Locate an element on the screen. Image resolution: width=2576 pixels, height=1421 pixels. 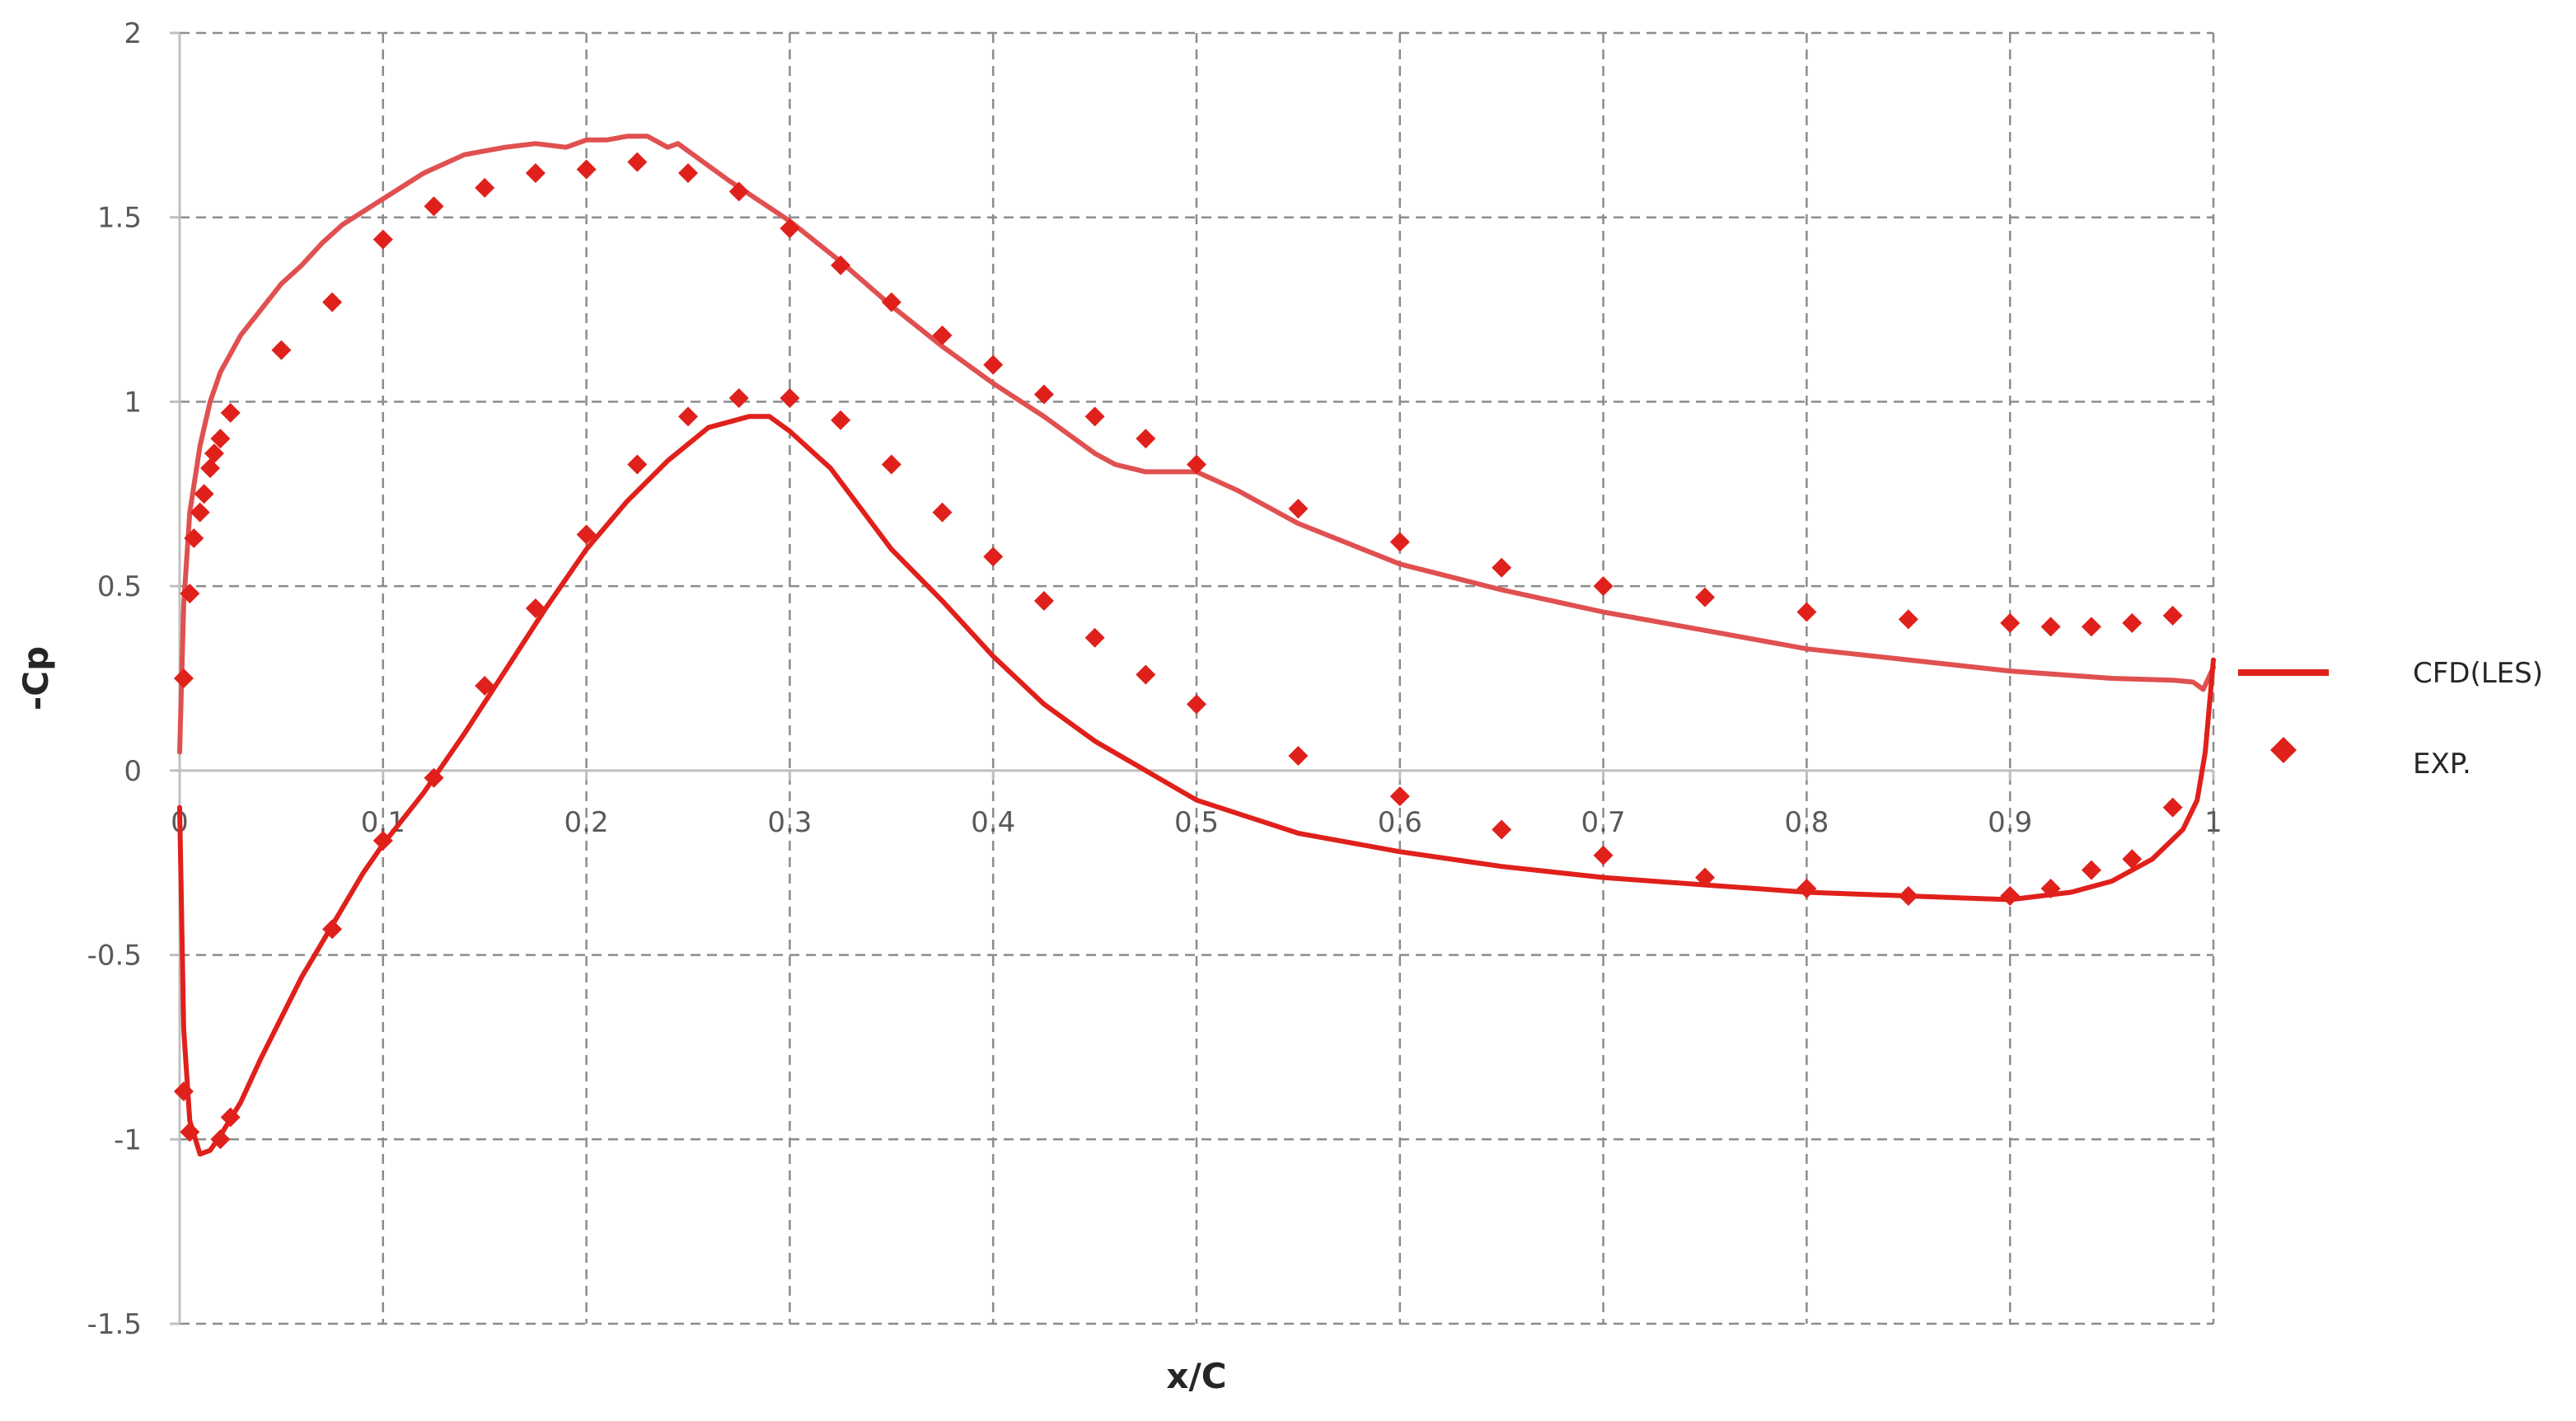
x-tick-label: 0.2 is located at coordinates (586, 822).